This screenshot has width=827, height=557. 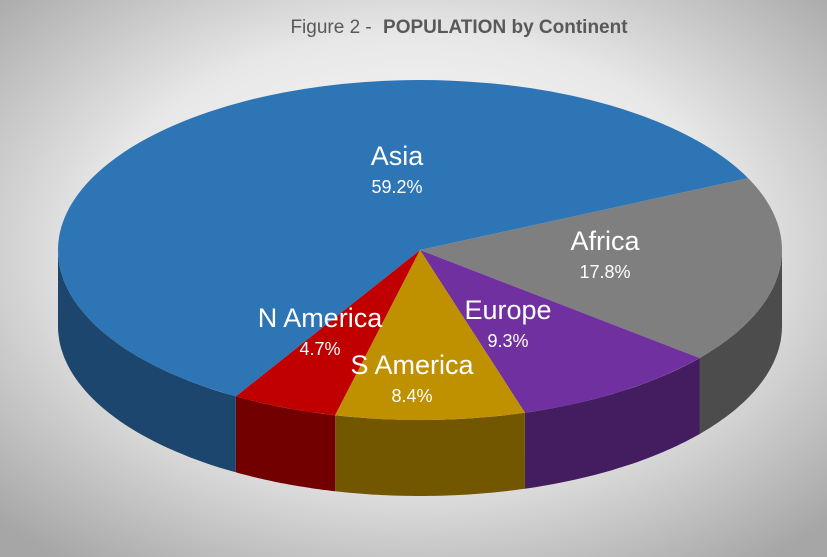 I want to click on title-prefix: Figure 2 -, so click(x=330, y=27).